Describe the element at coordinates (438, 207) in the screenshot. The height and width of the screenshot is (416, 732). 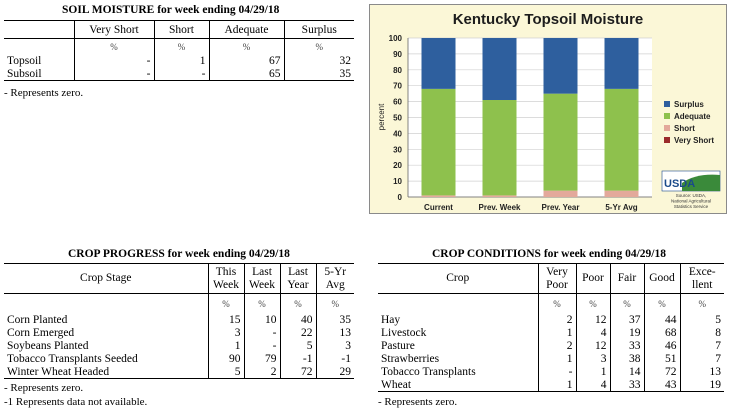
I see `x-tick-label: Current` at that location.